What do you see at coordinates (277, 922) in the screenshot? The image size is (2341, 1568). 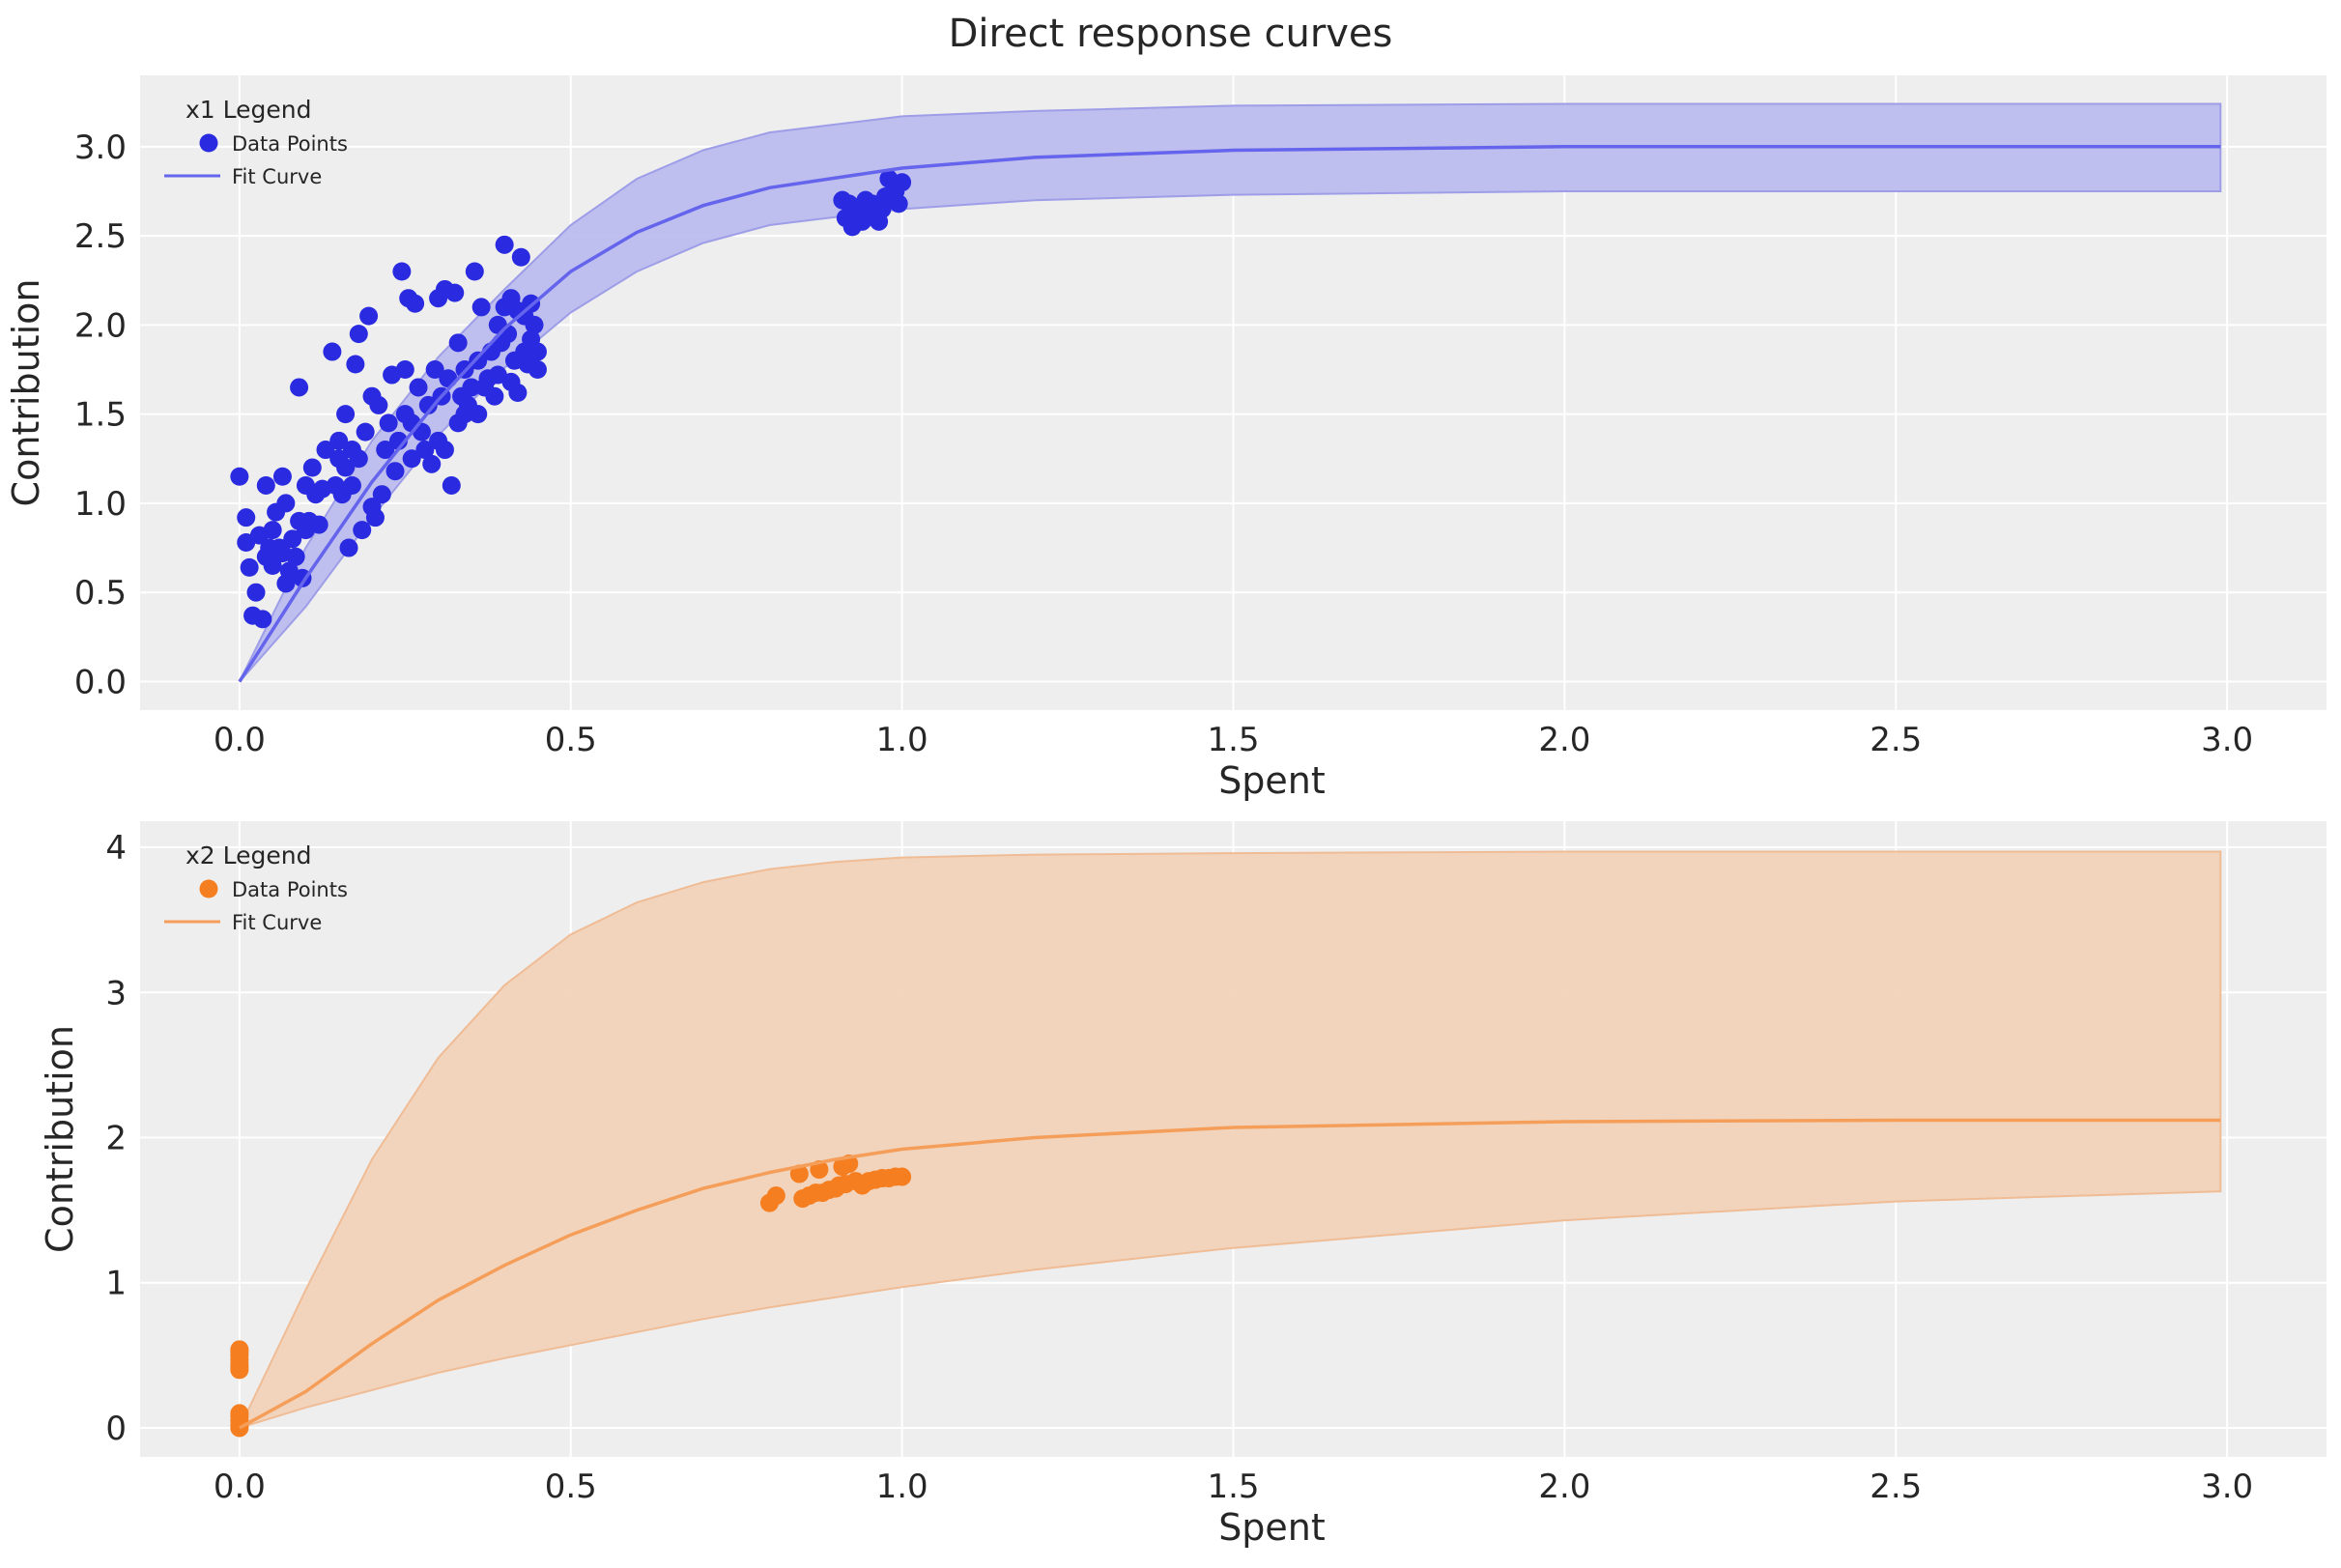 I see `x2-legend-entry-curve: Fit Curve` at bounding box center [277, 922].